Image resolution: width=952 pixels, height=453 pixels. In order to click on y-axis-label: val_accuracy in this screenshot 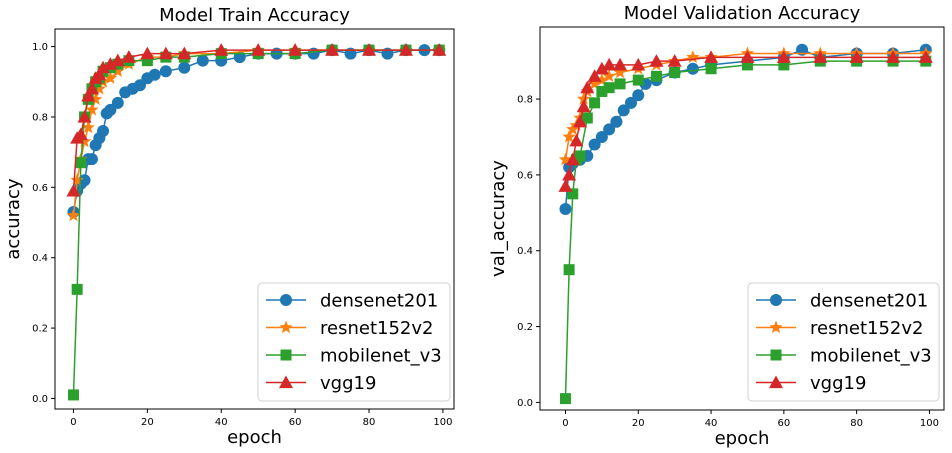, I will do `click(498, 218)`.